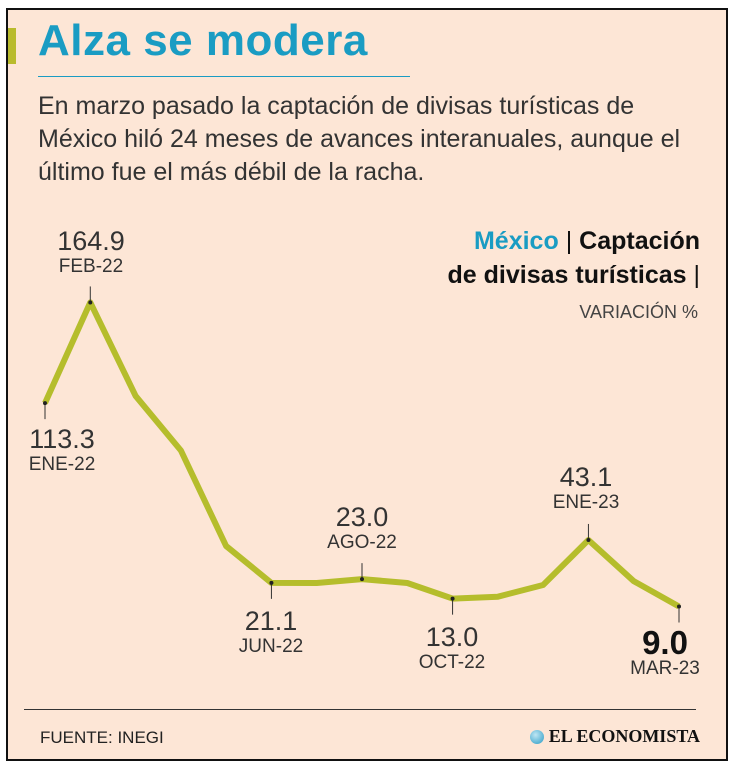 This screenshot has height=768, width=736. What do you see at coordinates (624, 736) in the screenshot?
I see `logo-text: EL ECONOMISTA` at bounding box center [624, 736].